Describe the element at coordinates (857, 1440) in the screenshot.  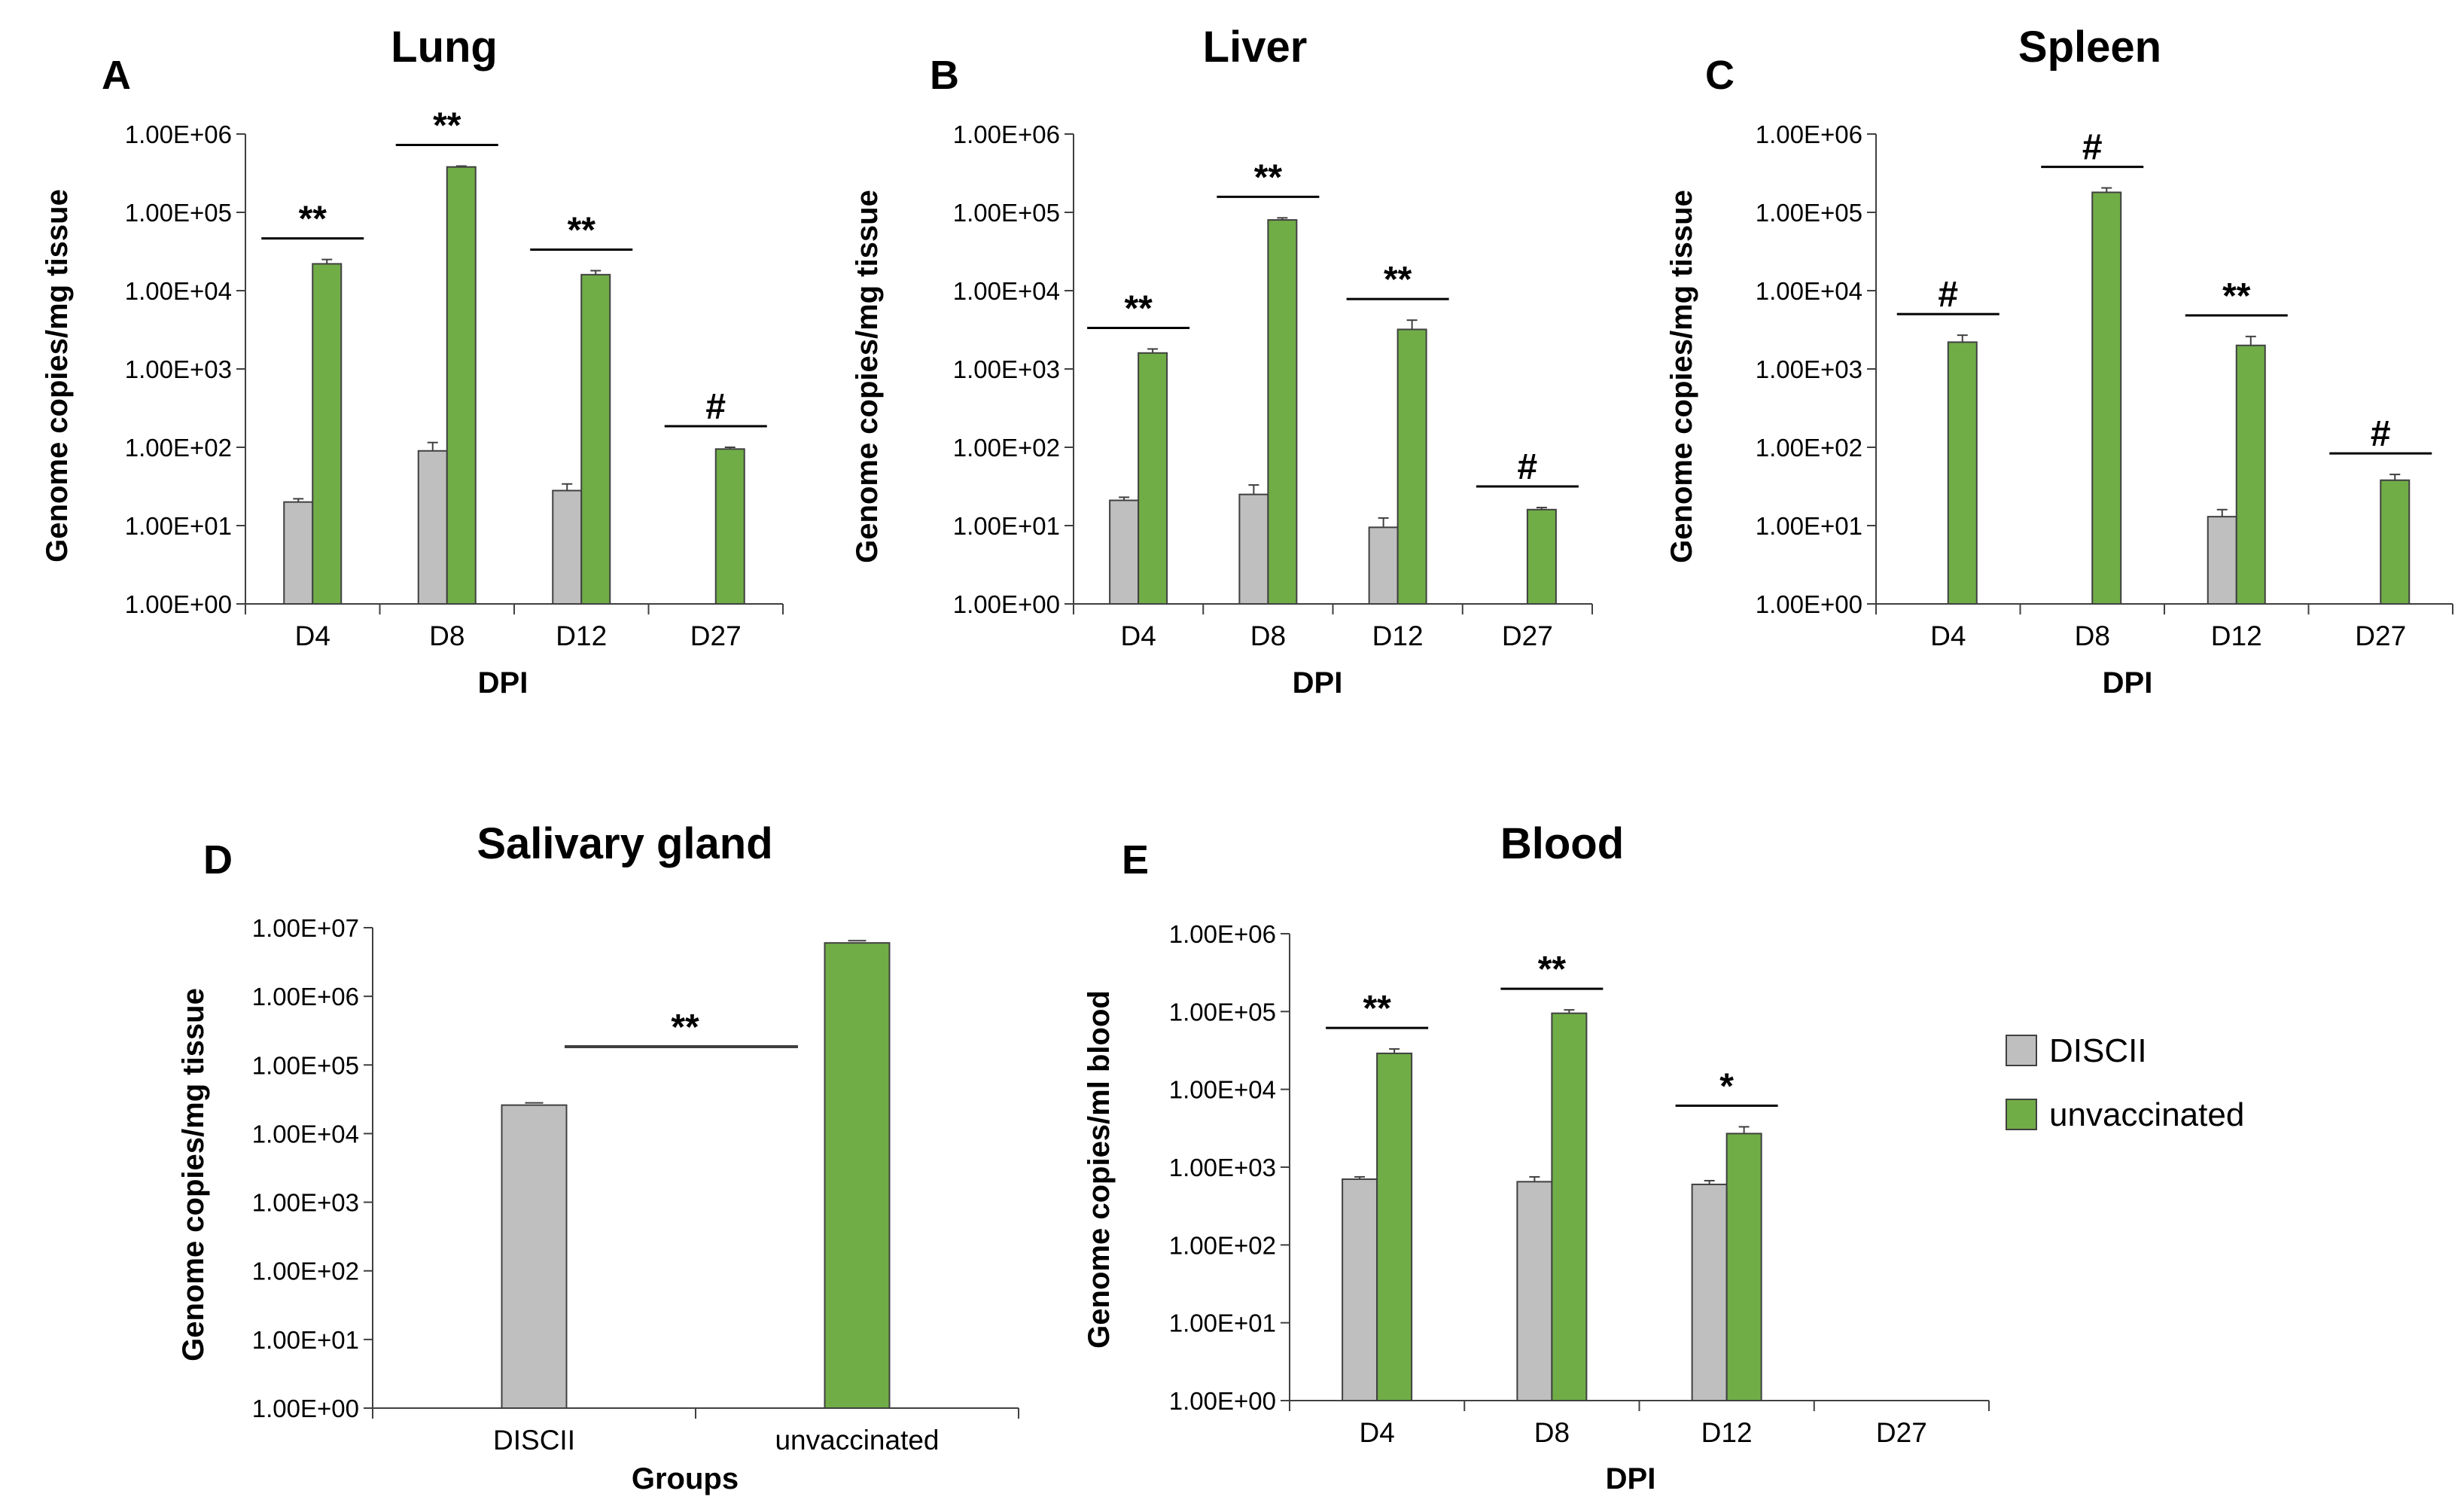
I see `x-tick-label: unvaccinated` at that location.